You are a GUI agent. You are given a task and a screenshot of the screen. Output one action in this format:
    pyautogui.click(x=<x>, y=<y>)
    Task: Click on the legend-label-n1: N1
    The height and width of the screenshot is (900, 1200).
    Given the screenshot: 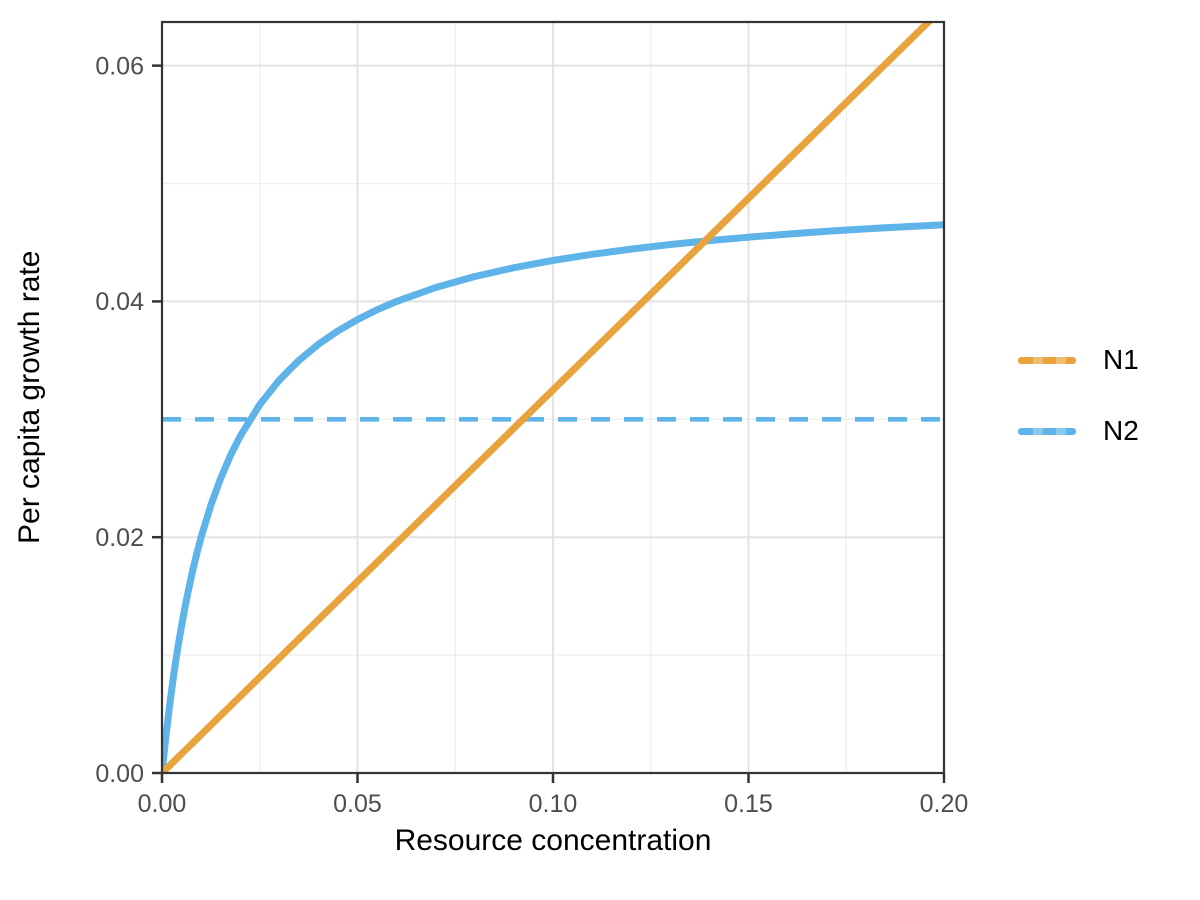 What is the action you would take?
    pyautogui.click(x=1121, y=359)
    